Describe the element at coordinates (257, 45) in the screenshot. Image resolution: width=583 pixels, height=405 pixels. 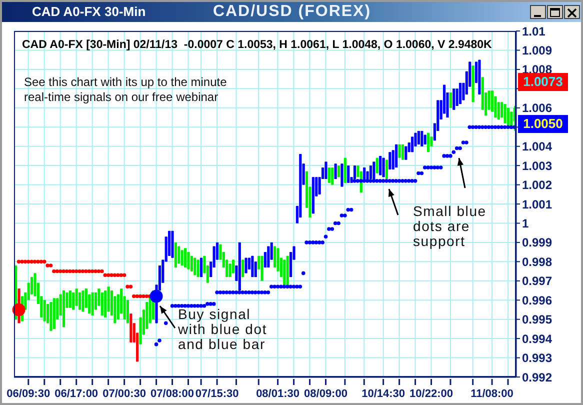
I see `text: CAD A0-FX [30-Min] 02/11/13 -0.0007 C 1.0053, H 1.0061, L 1.0048, O 1.0060, V 2.9480K` at that location.